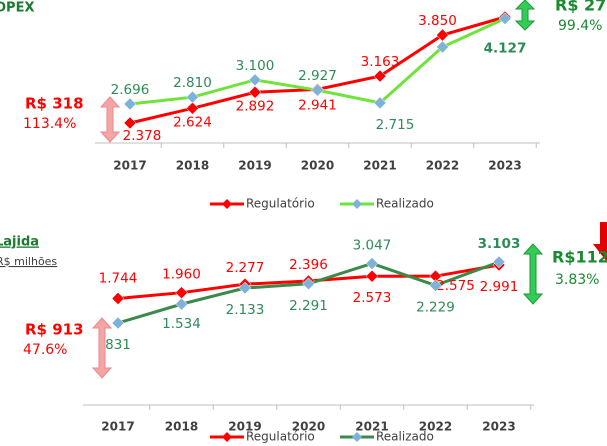  What do you see at coordinates (45, 350) in the screenshot?
I see `gap-percent: 47.6%` at bounding box center [45, 350].